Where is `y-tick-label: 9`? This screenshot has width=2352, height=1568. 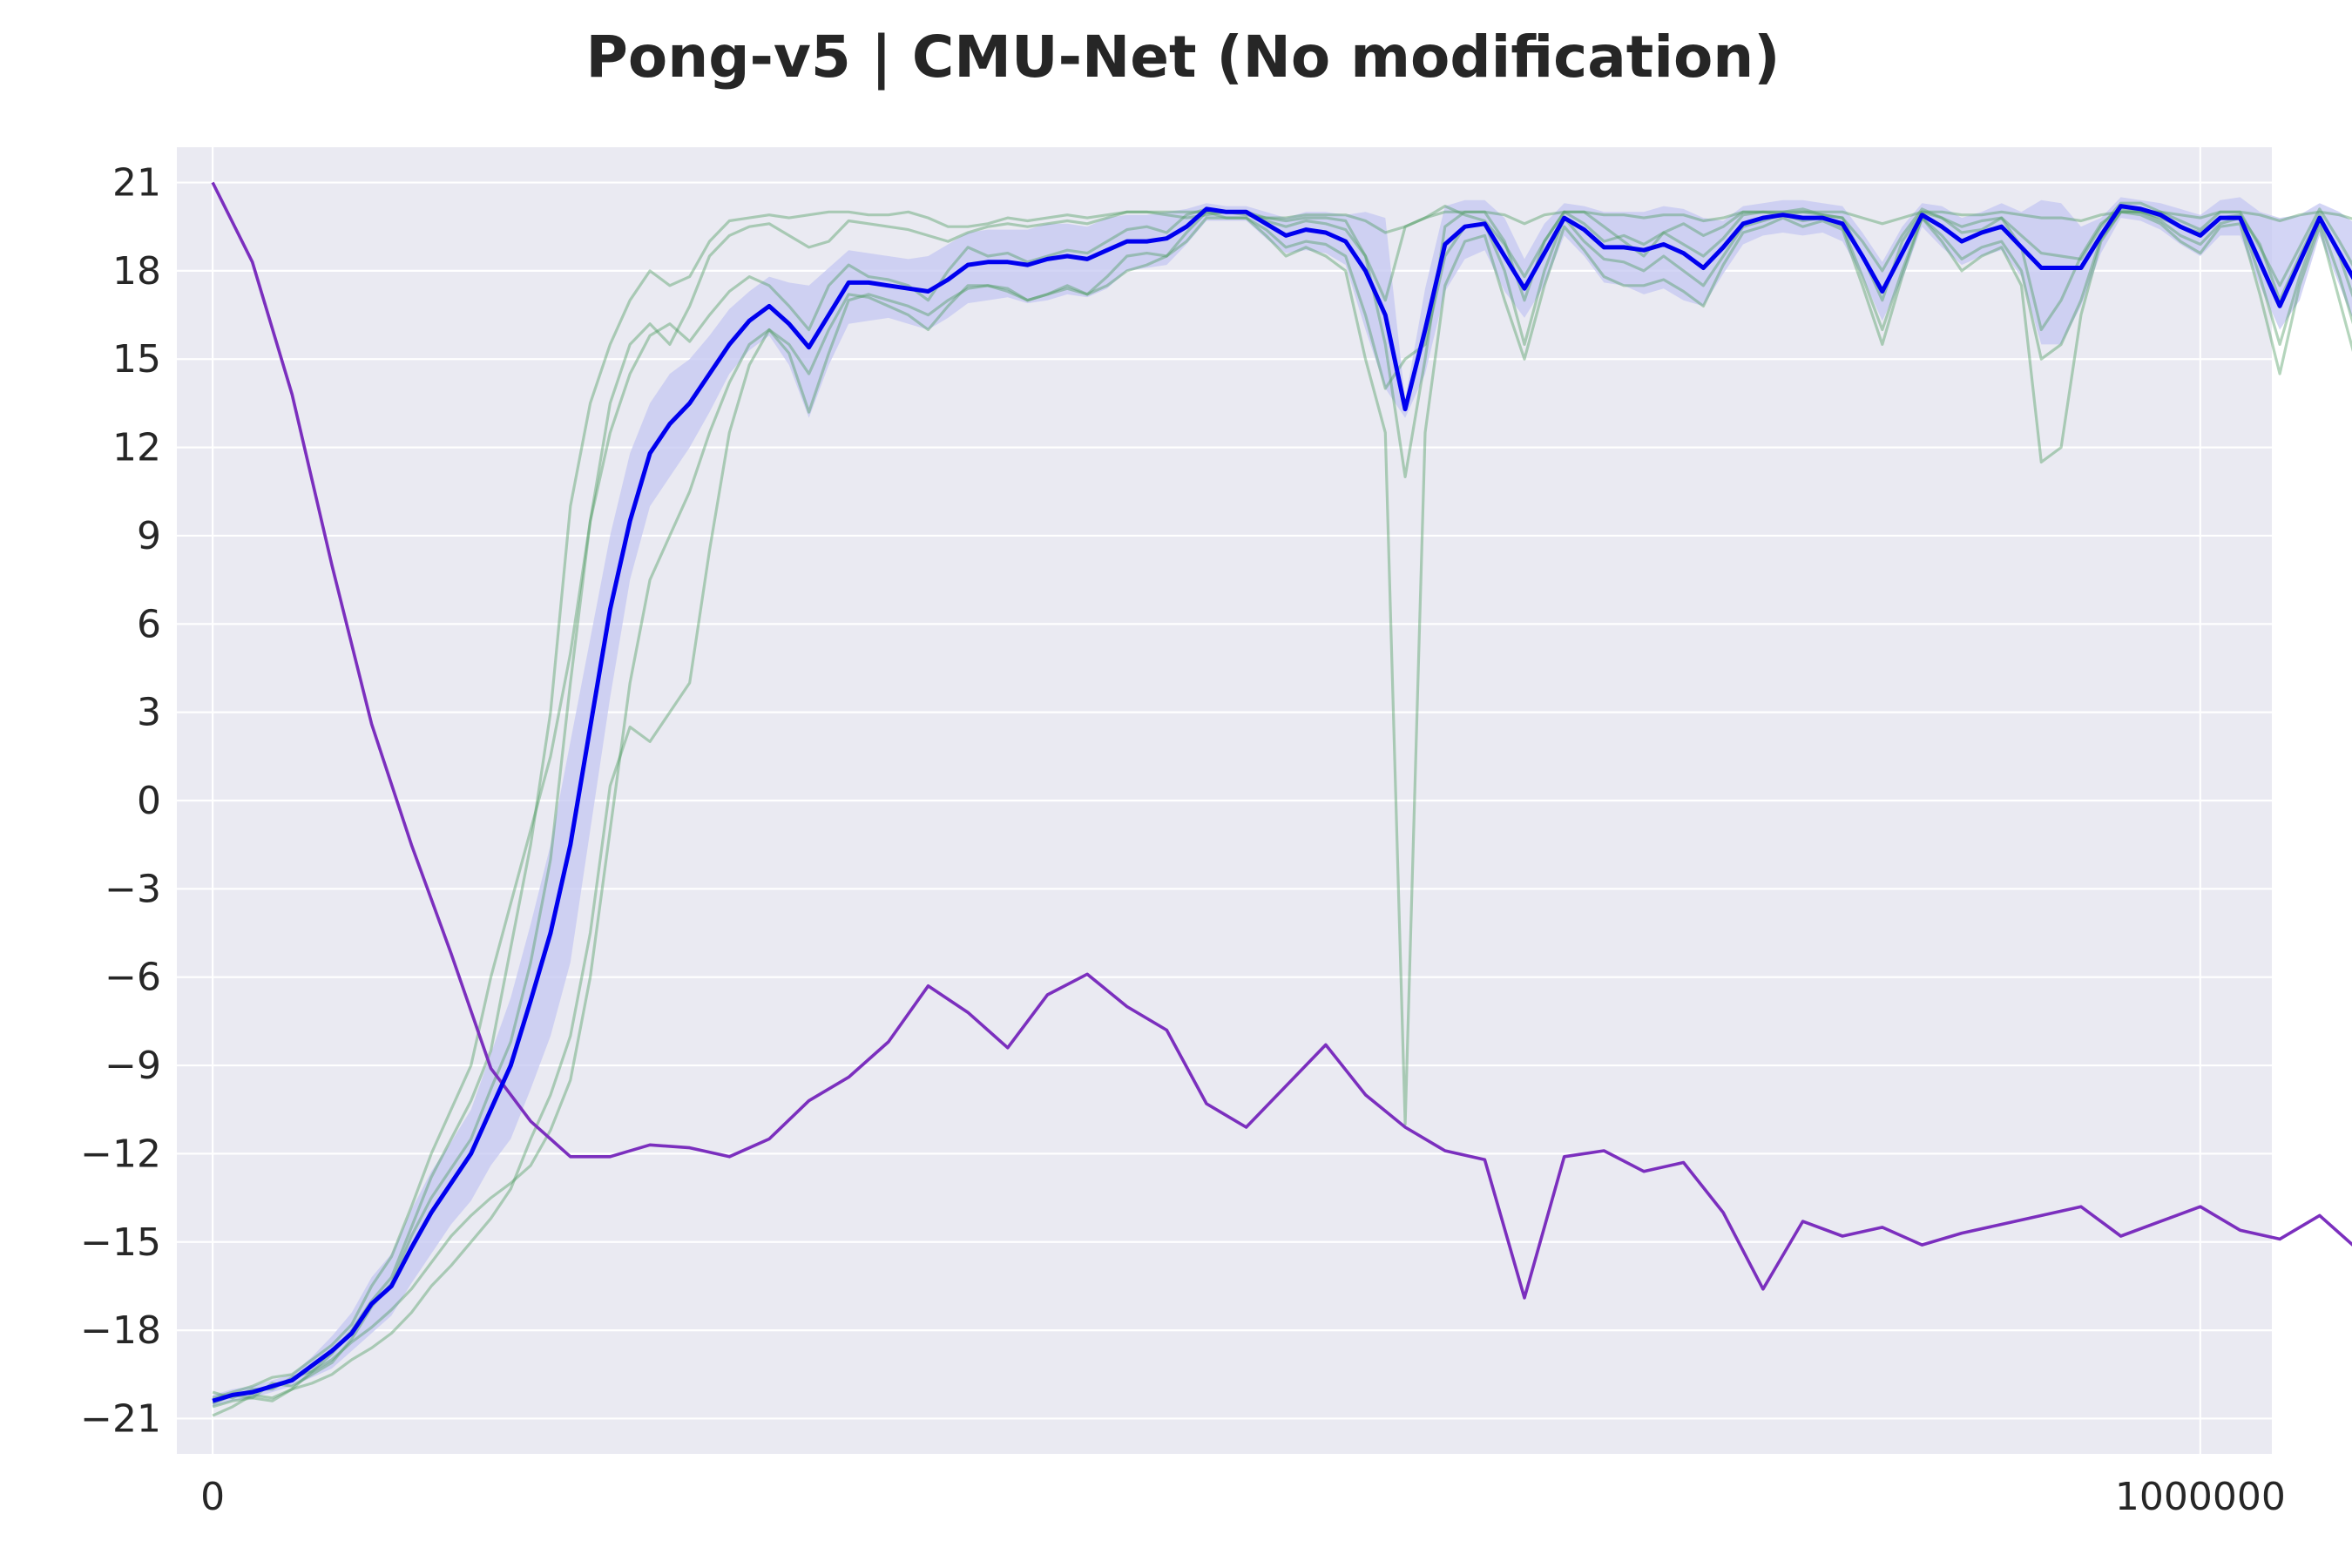 y-tick-label: 9 is located at coordinates (149, 536).